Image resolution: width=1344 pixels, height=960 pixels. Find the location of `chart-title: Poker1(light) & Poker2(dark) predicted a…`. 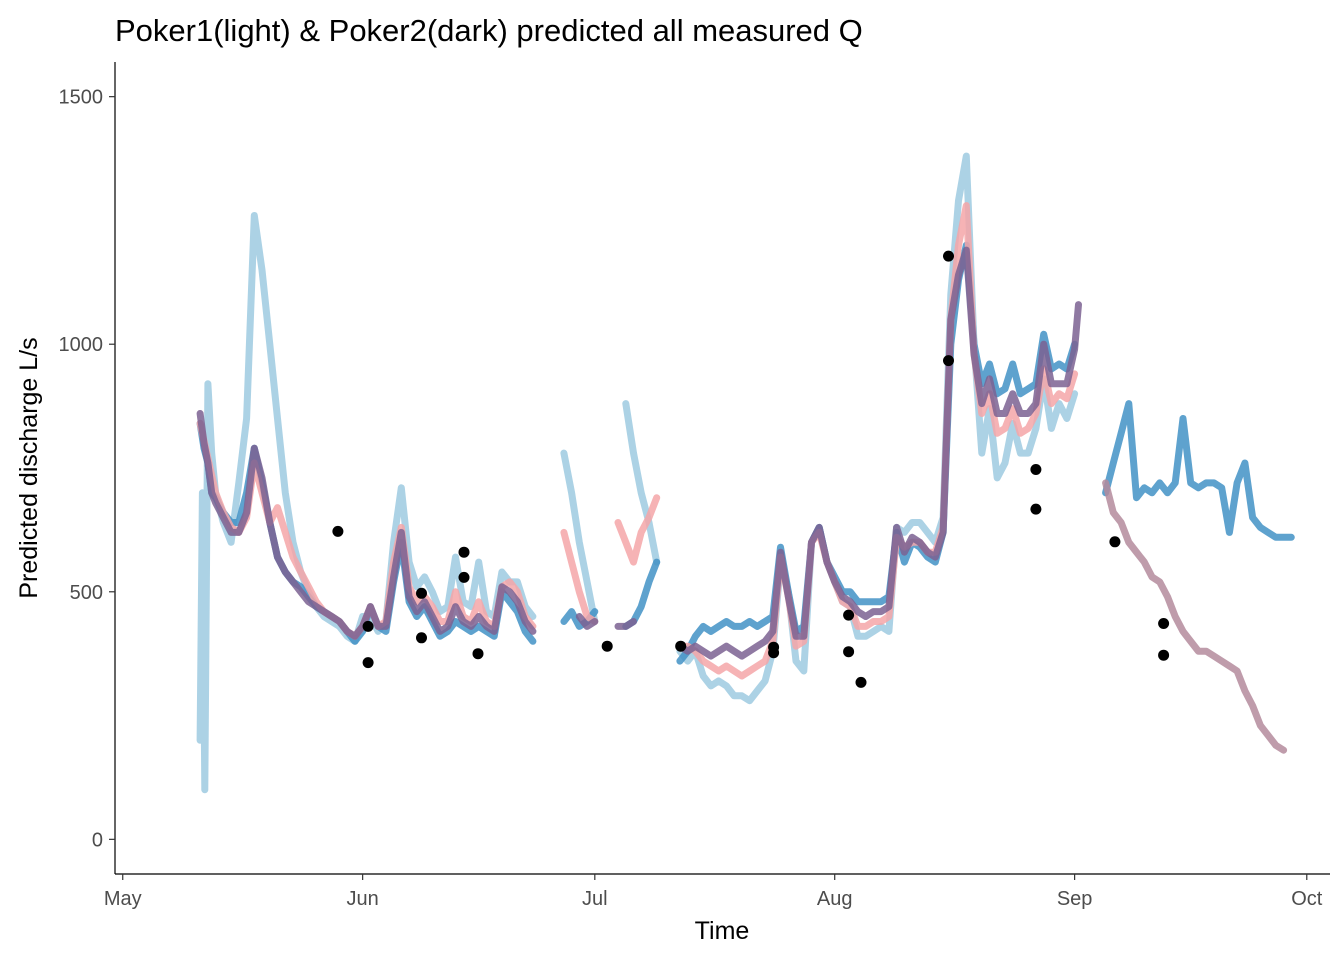

chart-title: Poker1(light) & Poker2(dark) predicted a… is located at coordinates (489, 30).